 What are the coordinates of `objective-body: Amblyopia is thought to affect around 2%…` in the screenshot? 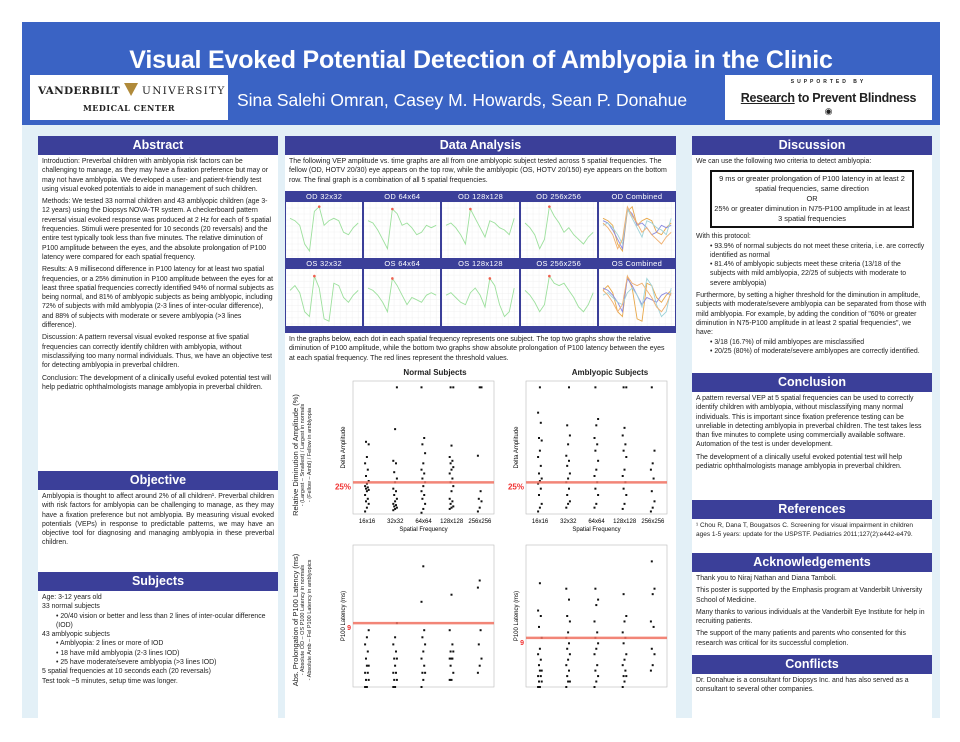 It's located at (158, 520).